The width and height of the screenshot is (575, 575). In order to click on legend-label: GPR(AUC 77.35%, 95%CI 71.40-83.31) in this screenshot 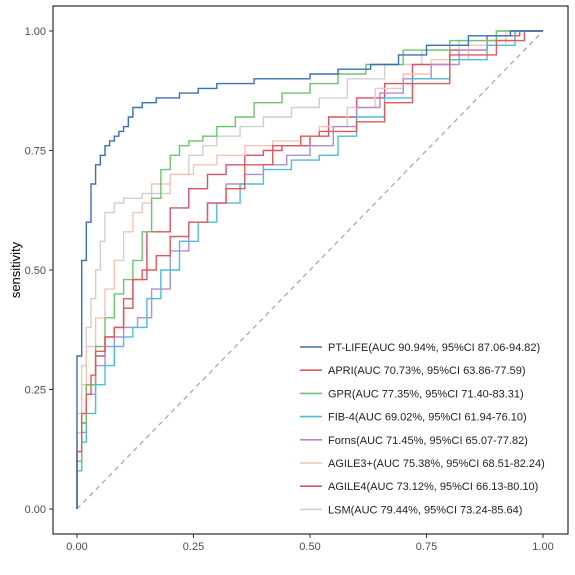, I will do `click(426, 394)`.